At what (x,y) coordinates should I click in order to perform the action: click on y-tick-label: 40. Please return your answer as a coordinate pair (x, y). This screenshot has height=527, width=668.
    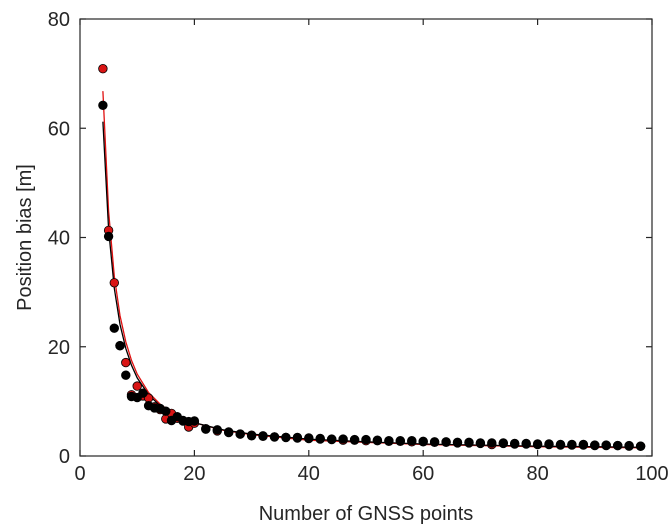
    Looking at the image, I should click on (59, 239).